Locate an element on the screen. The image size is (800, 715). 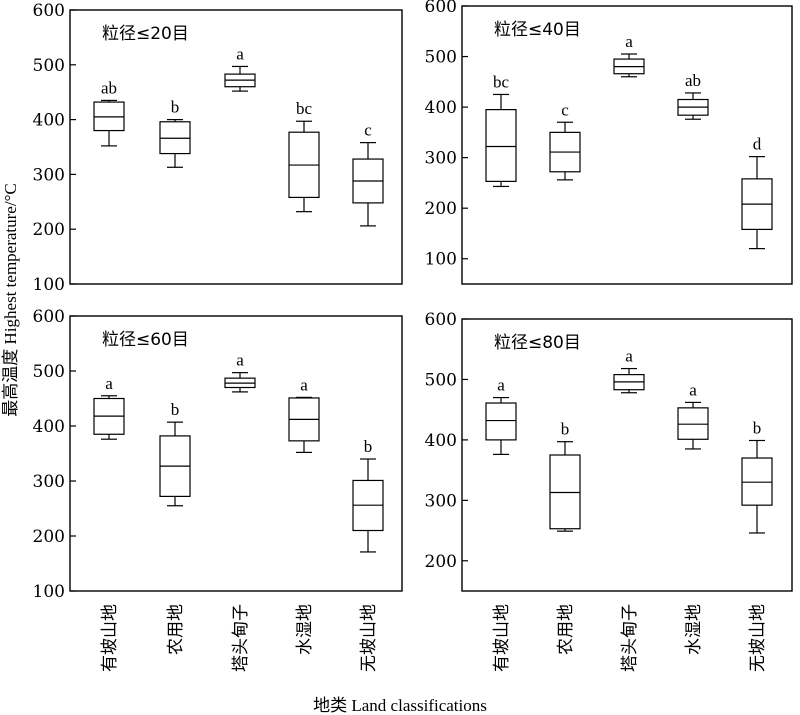
panel-title: 粒径≤40目 is located at coordinates (537, 30).